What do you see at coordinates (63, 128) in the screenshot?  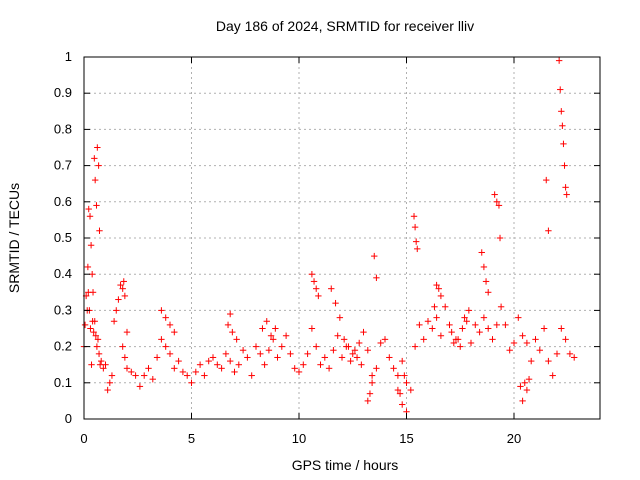 I see `y-tick-label-8: 0.8` at bounding box center [63, 128].